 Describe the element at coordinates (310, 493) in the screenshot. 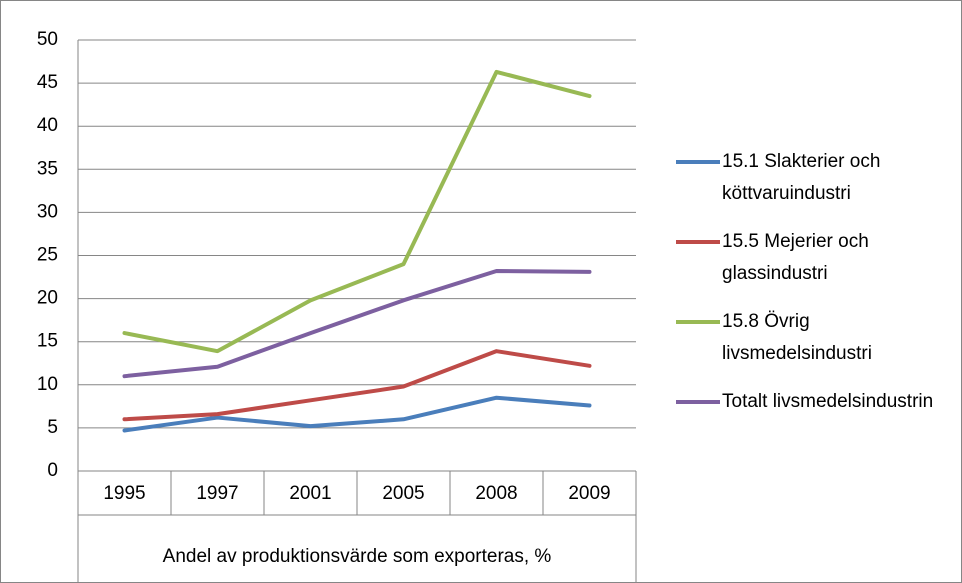

I see `x-tick-label: 2001` at that location.